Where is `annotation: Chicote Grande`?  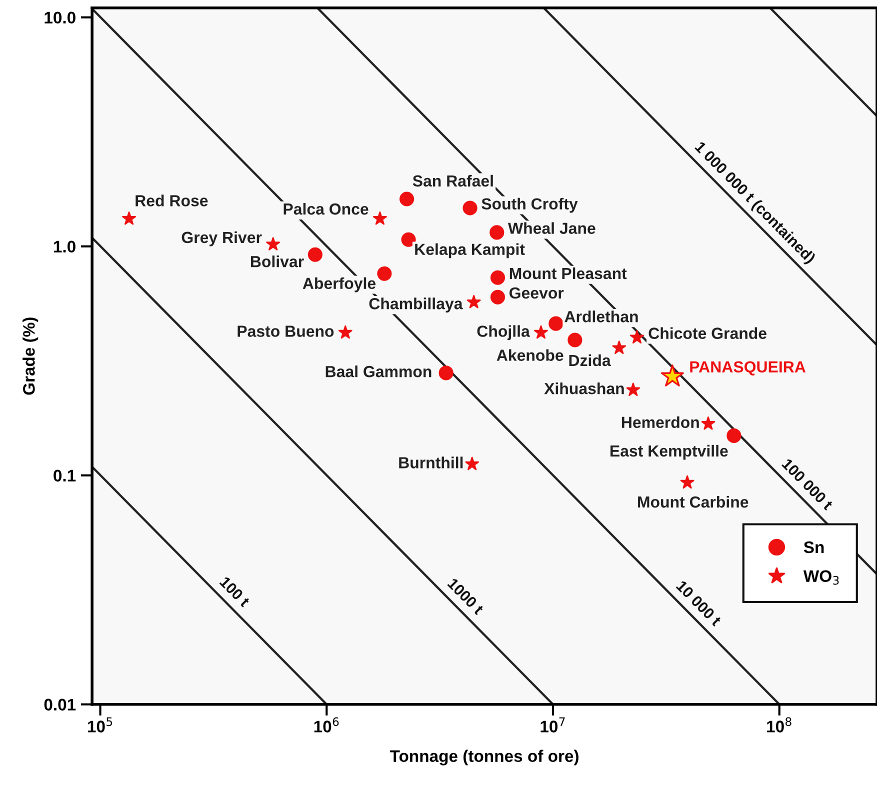 annotation: Chicote Grande is located at coordinates (707, 333).